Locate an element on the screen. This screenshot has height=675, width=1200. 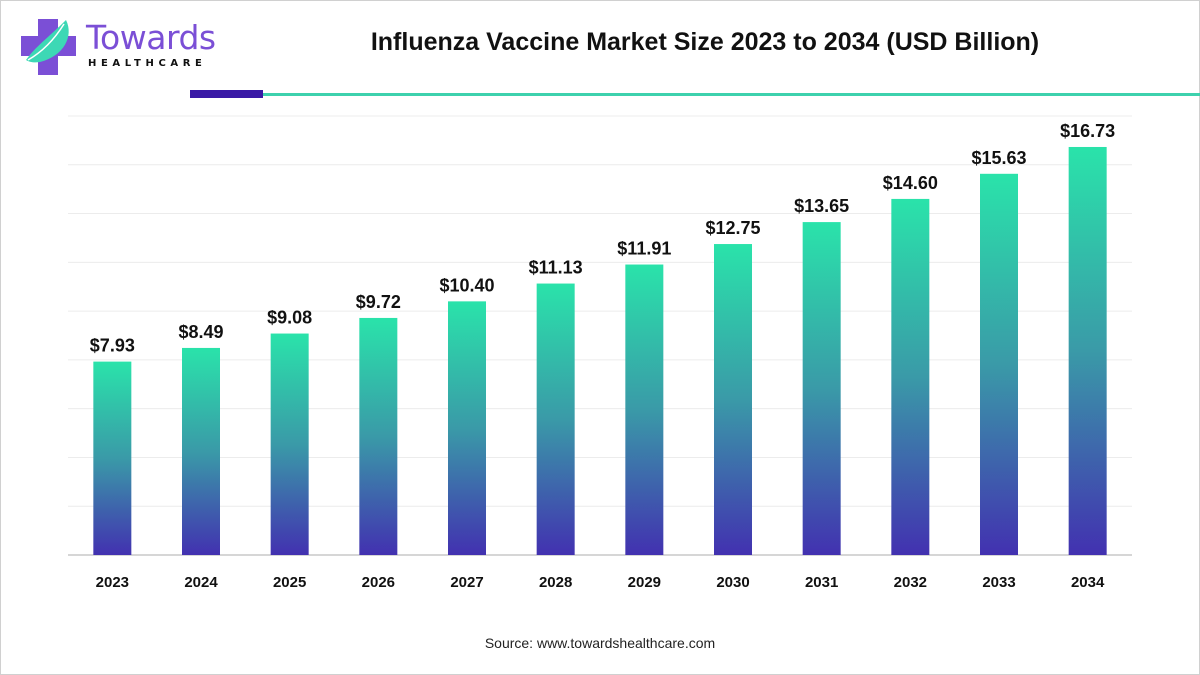
x-tick-label: 2028 is located at coordinates (555, 582).